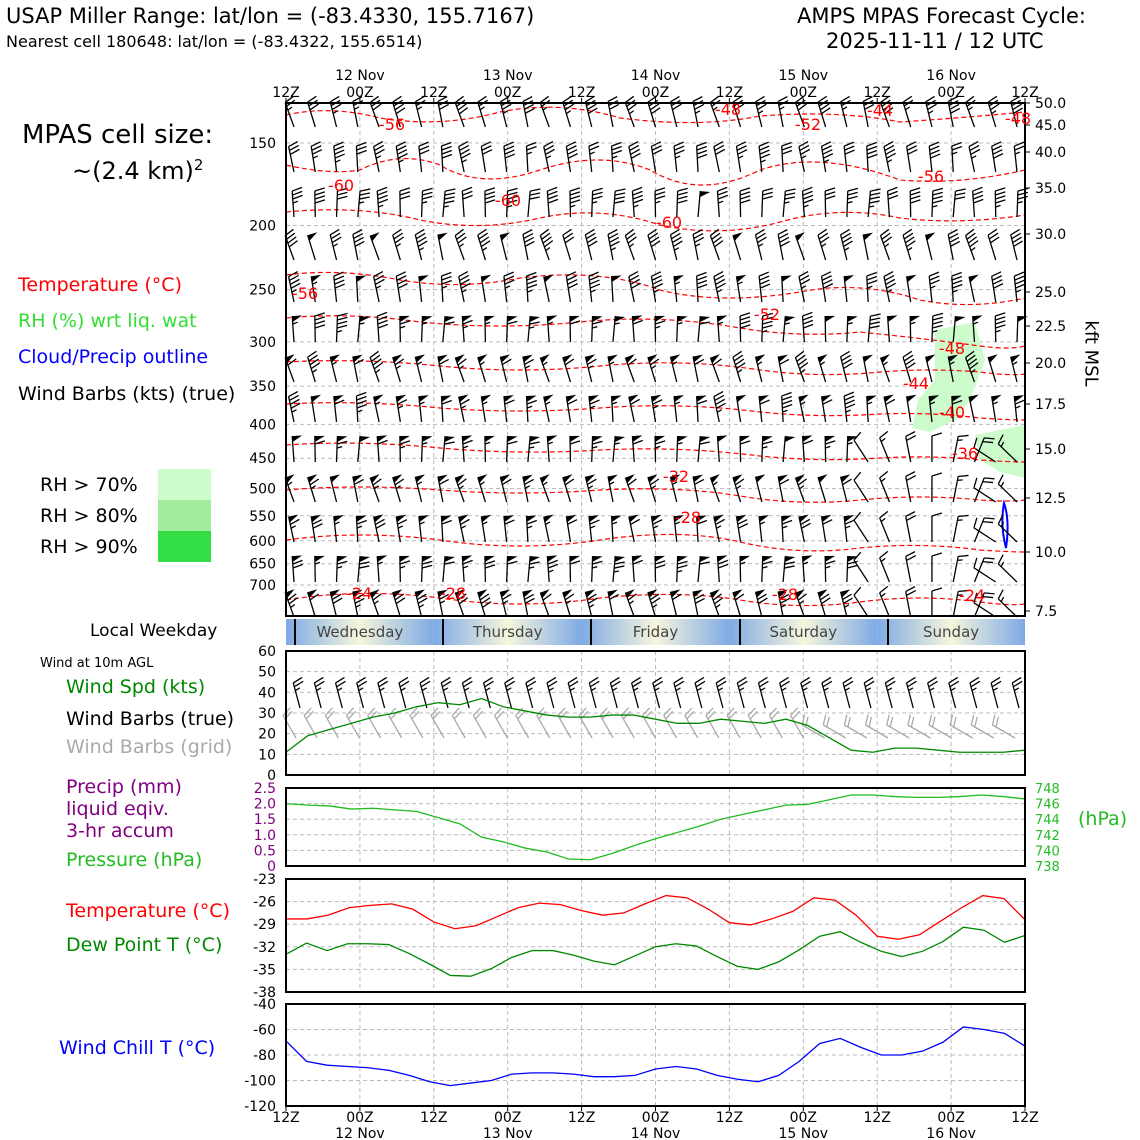  Describe the element at coordinates (359, 1118) in the screenshot. I see `bottom-time-label: 00Z` at that location.